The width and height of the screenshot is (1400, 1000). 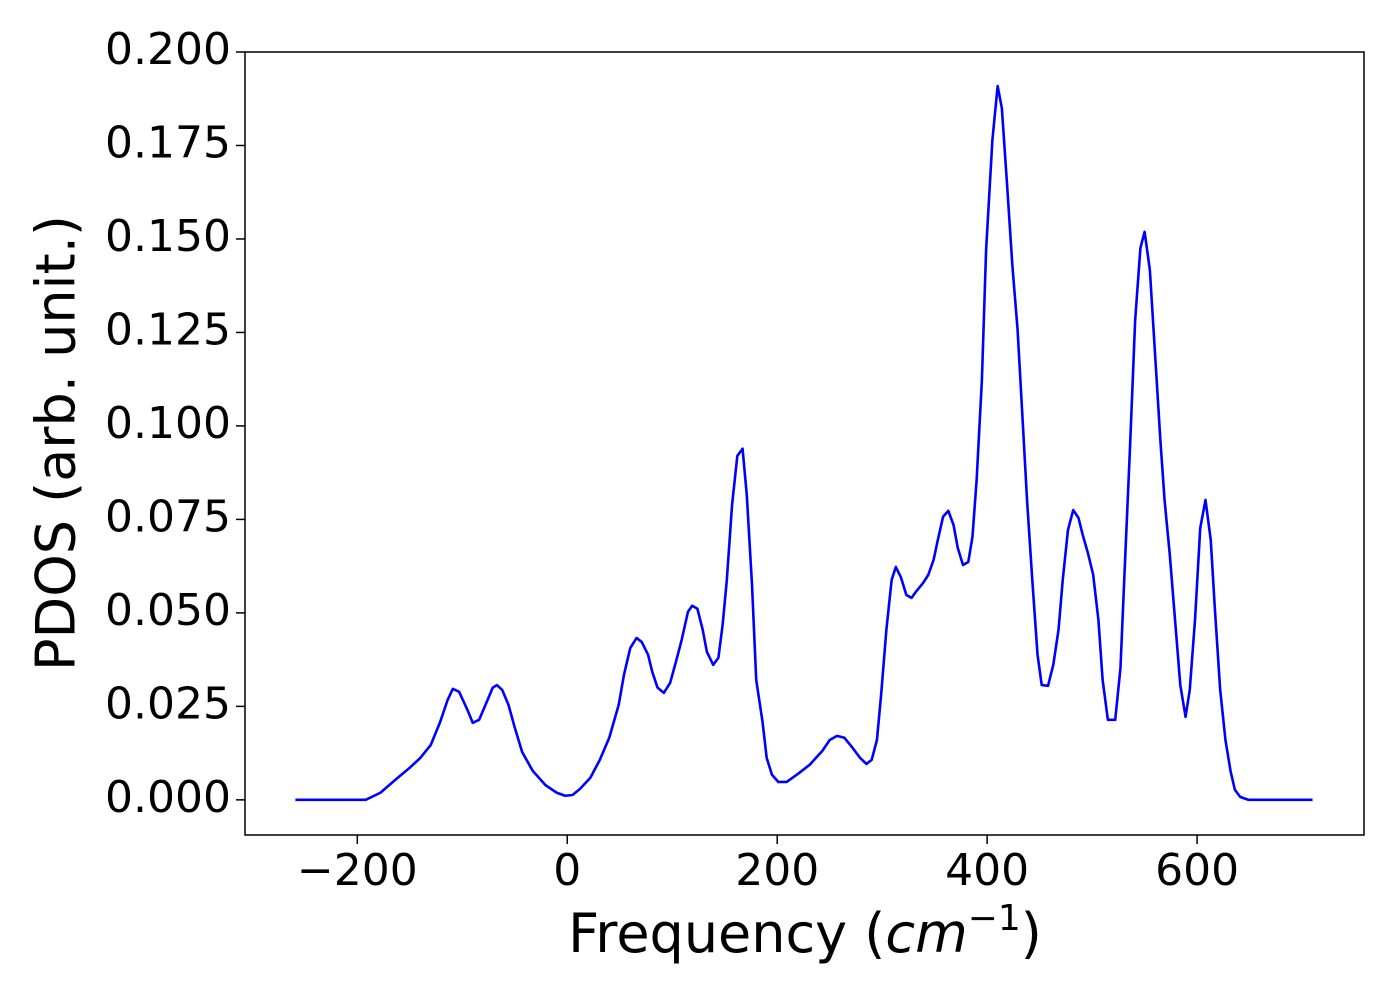 I want to click on y-tick-label: 0.000, so click(x=168, y=797).